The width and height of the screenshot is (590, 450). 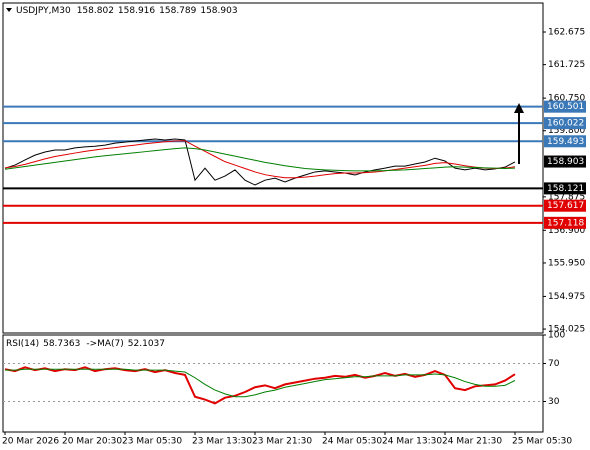 I want to click on y-tick-label: 70, so click(x=554, y=364).